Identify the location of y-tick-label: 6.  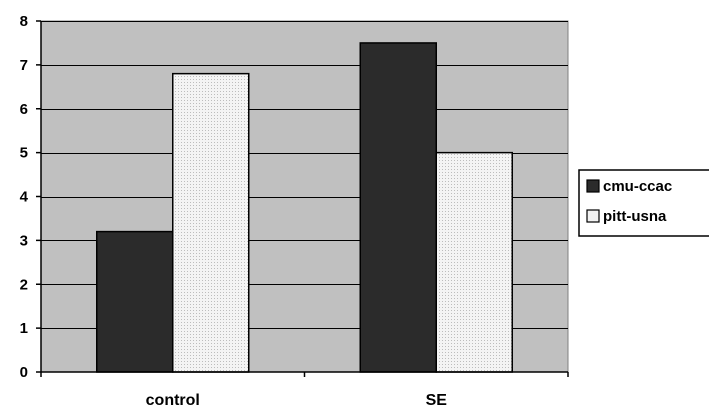
(24, 109).